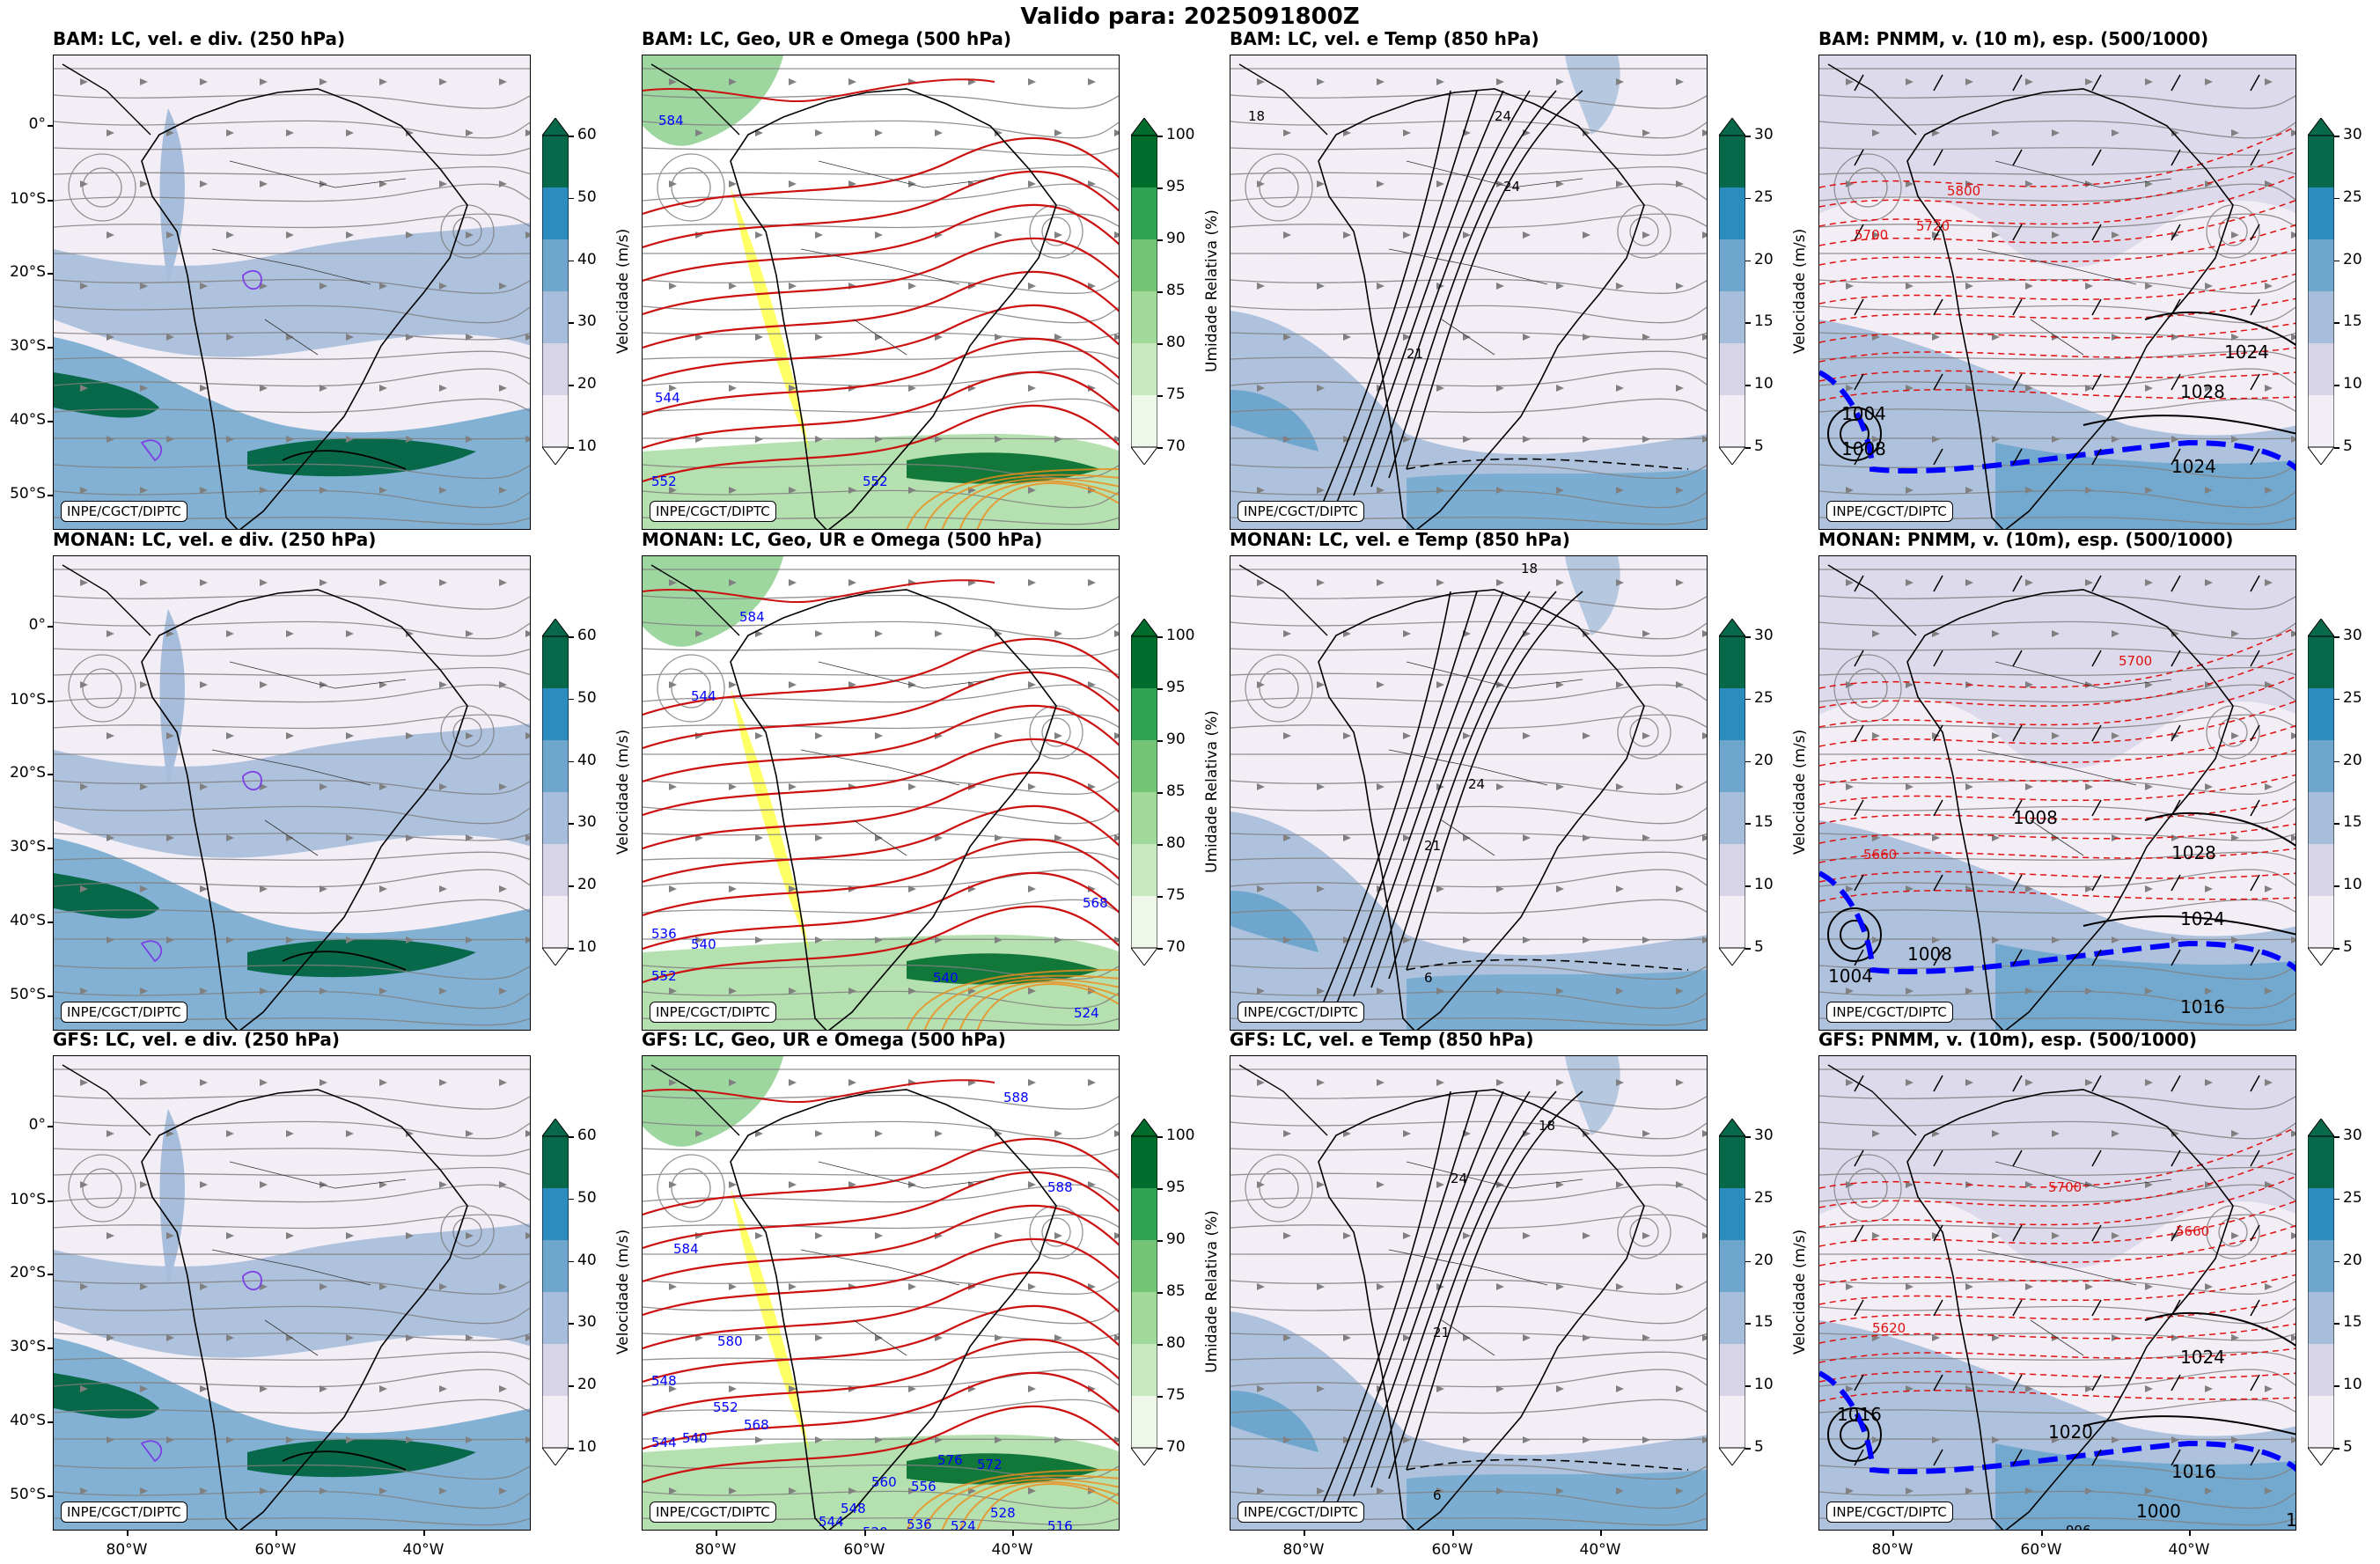 This screenshot has height=1564, width=2380. What do you see at coordinates (1415, 354) in the screenshot?
I see `contour-label: 21` at bounding box center [1415, 354].